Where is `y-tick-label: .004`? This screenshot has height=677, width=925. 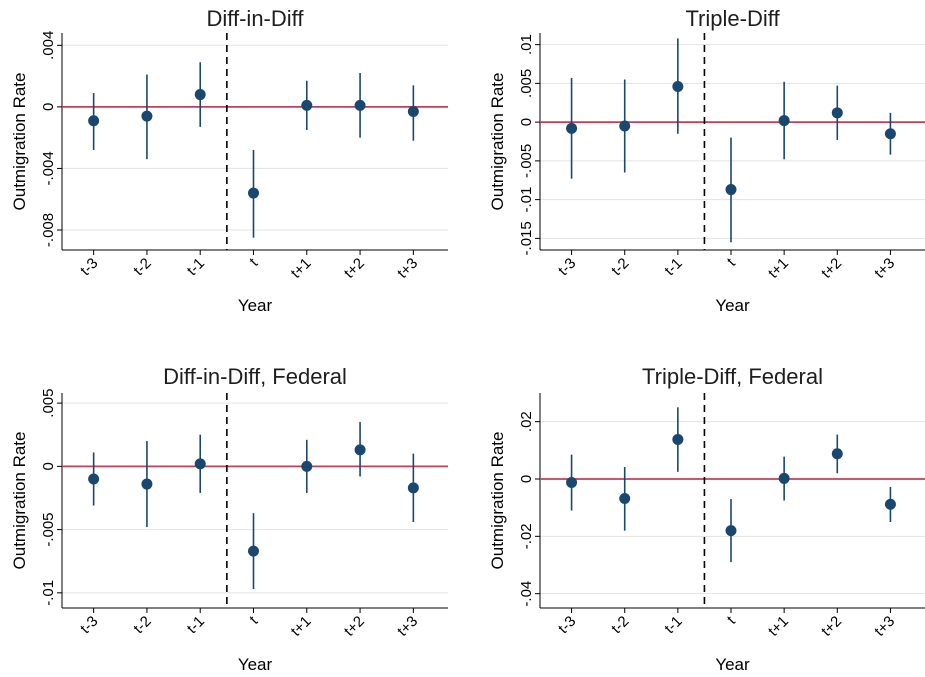
y-tick-label: .004 is located at coordinates (48, 45).